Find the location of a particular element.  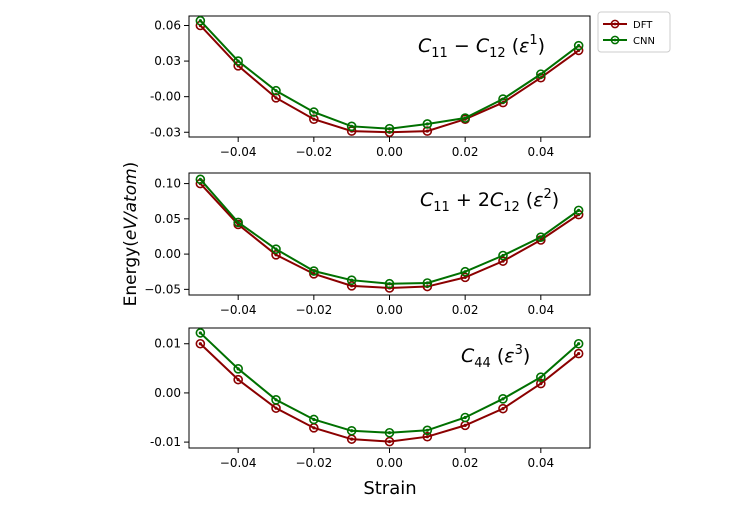

y-tick-label: 0.06 is located at coordinates (167, 25).